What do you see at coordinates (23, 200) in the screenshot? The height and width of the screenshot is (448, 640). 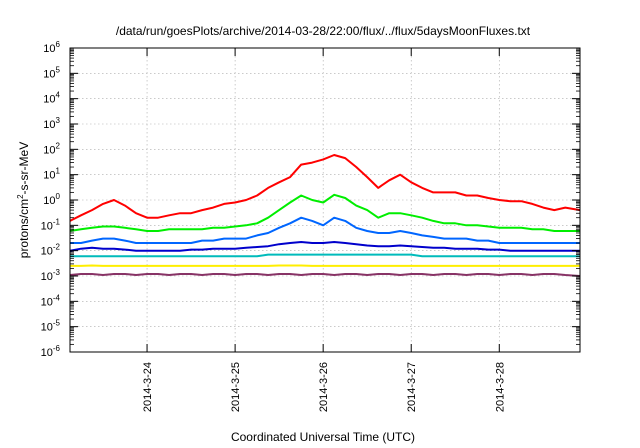 I see `y-axis-label: protons/cm2-s-sr-MeV` at bounding box center [23, 200].